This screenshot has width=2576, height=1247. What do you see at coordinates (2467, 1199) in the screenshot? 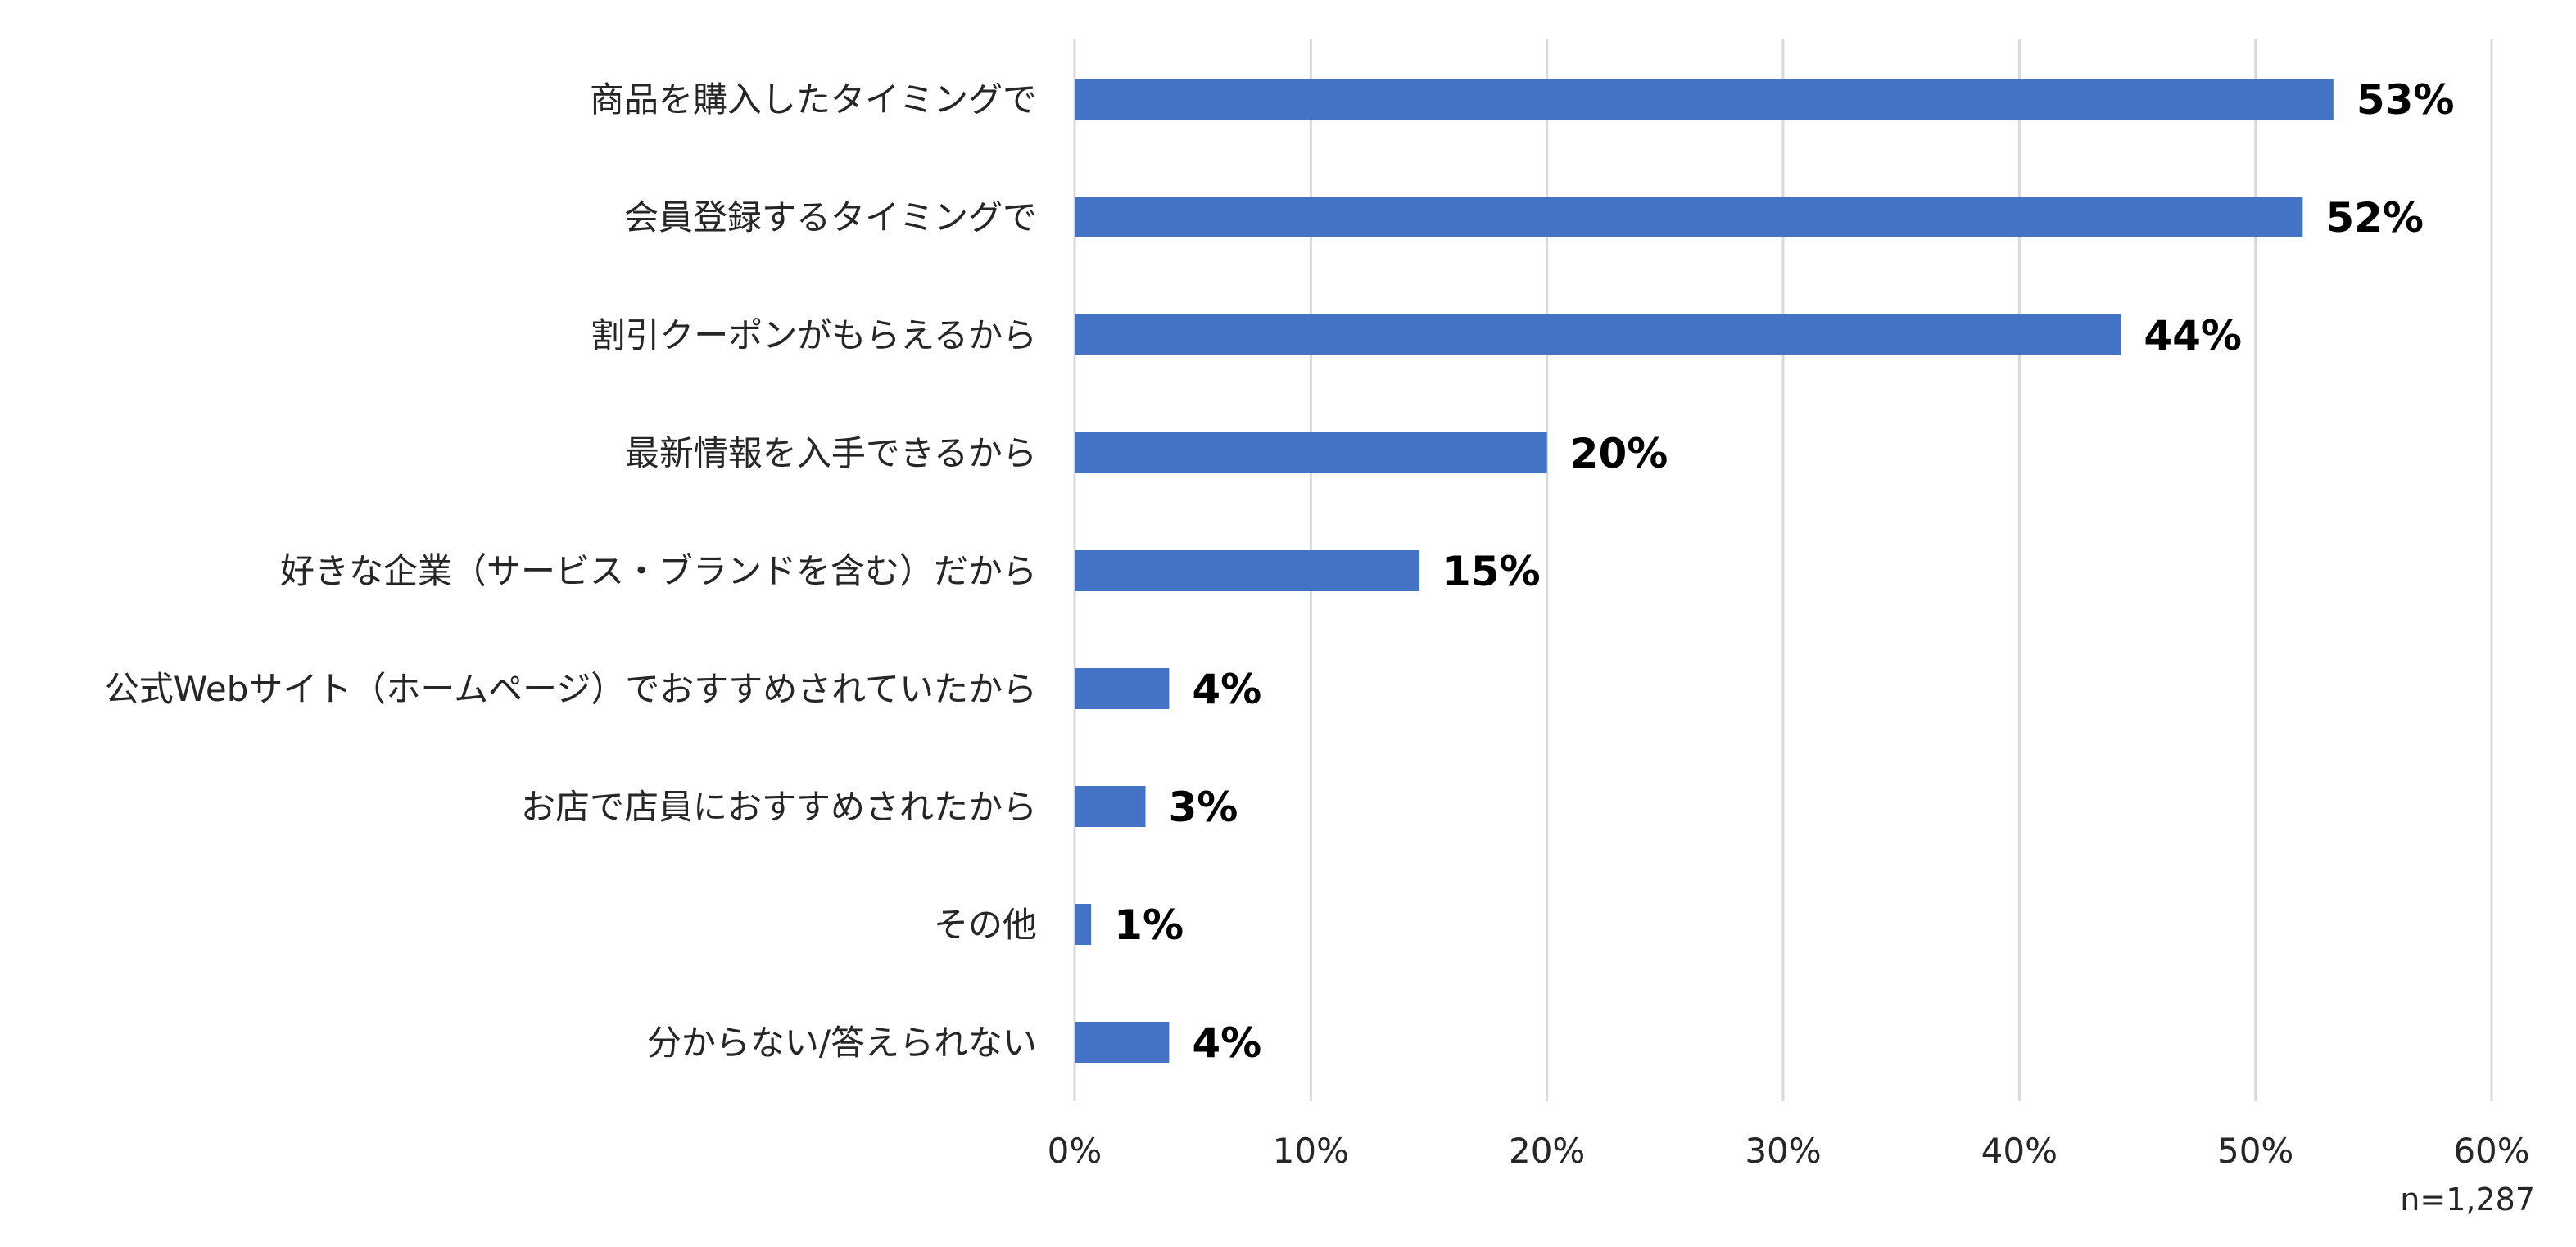
I see `sample-size-note: n=1,287` at bounding box center [2467, 1199].